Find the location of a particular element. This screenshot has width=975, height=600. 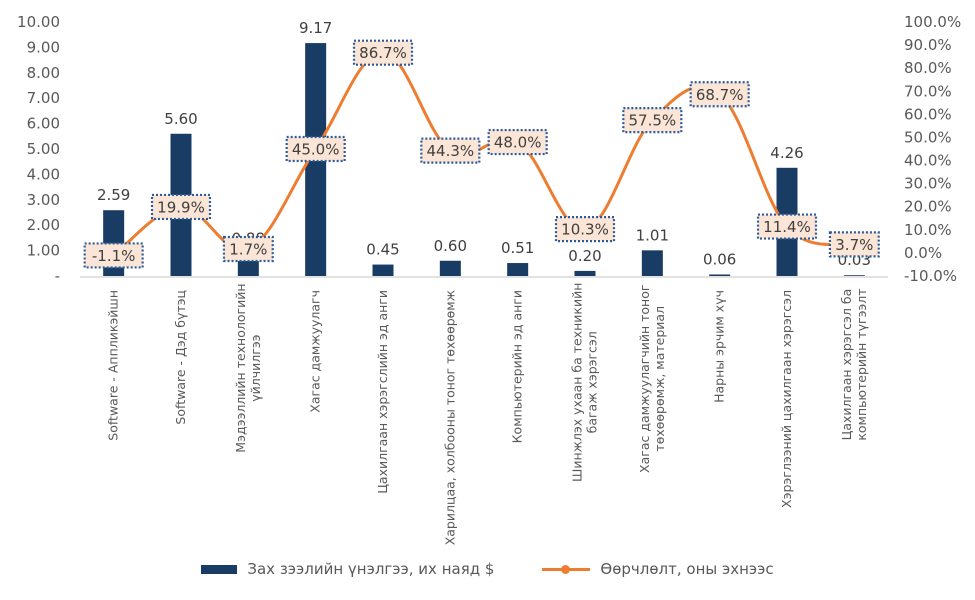

bar-data-label: 0.06 is located at coordinates (719, 259).